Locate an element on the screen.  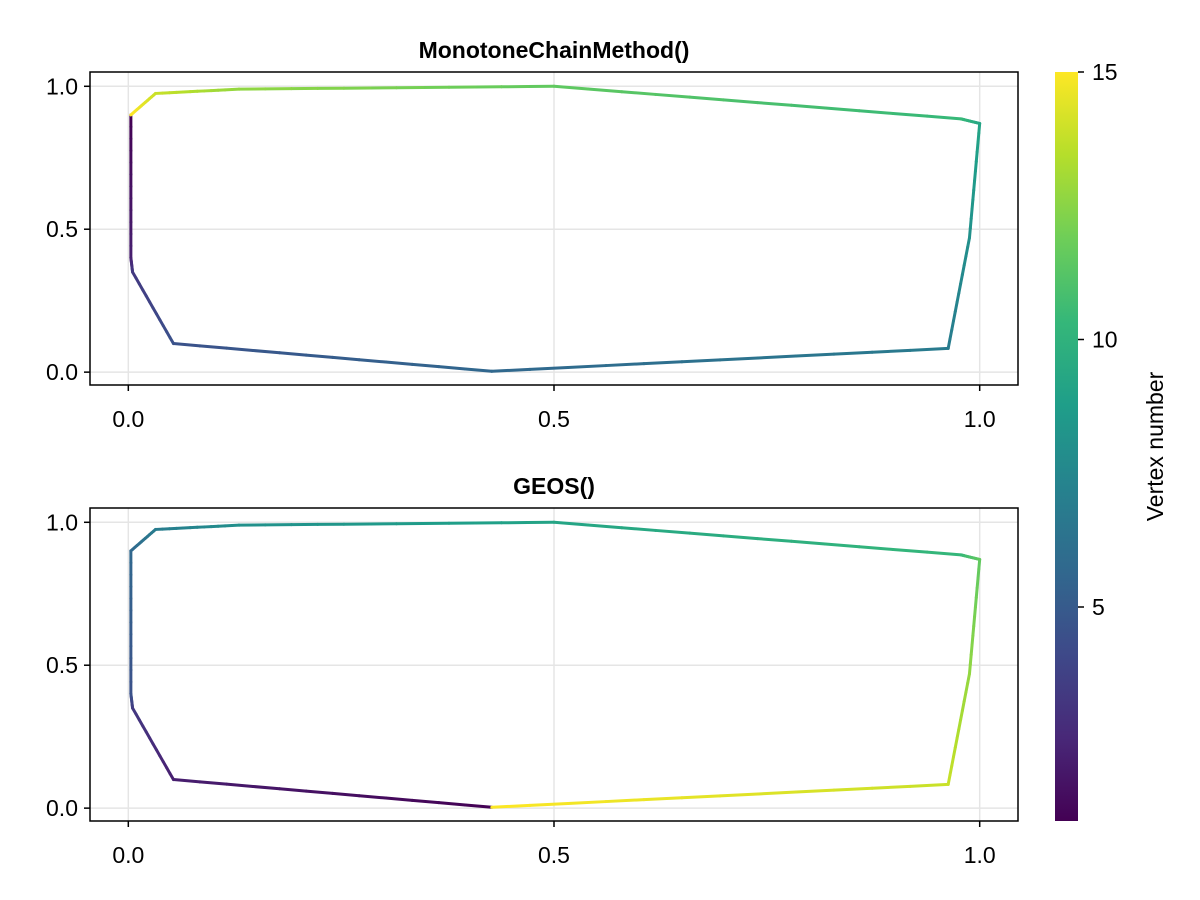
colorbar-ticks: 5 10 15 is located at coordinates (1098, 339).